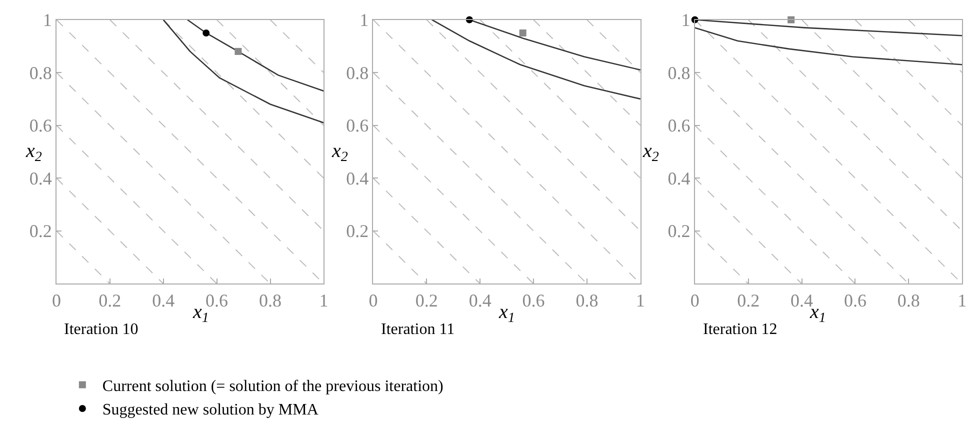 Image resolution: width=977 pixels, height=446 pixels. What do you see at coordinates (418, 329) in the screenshot?
I see `text: Iteration 11` at bounding box center [418, 329].